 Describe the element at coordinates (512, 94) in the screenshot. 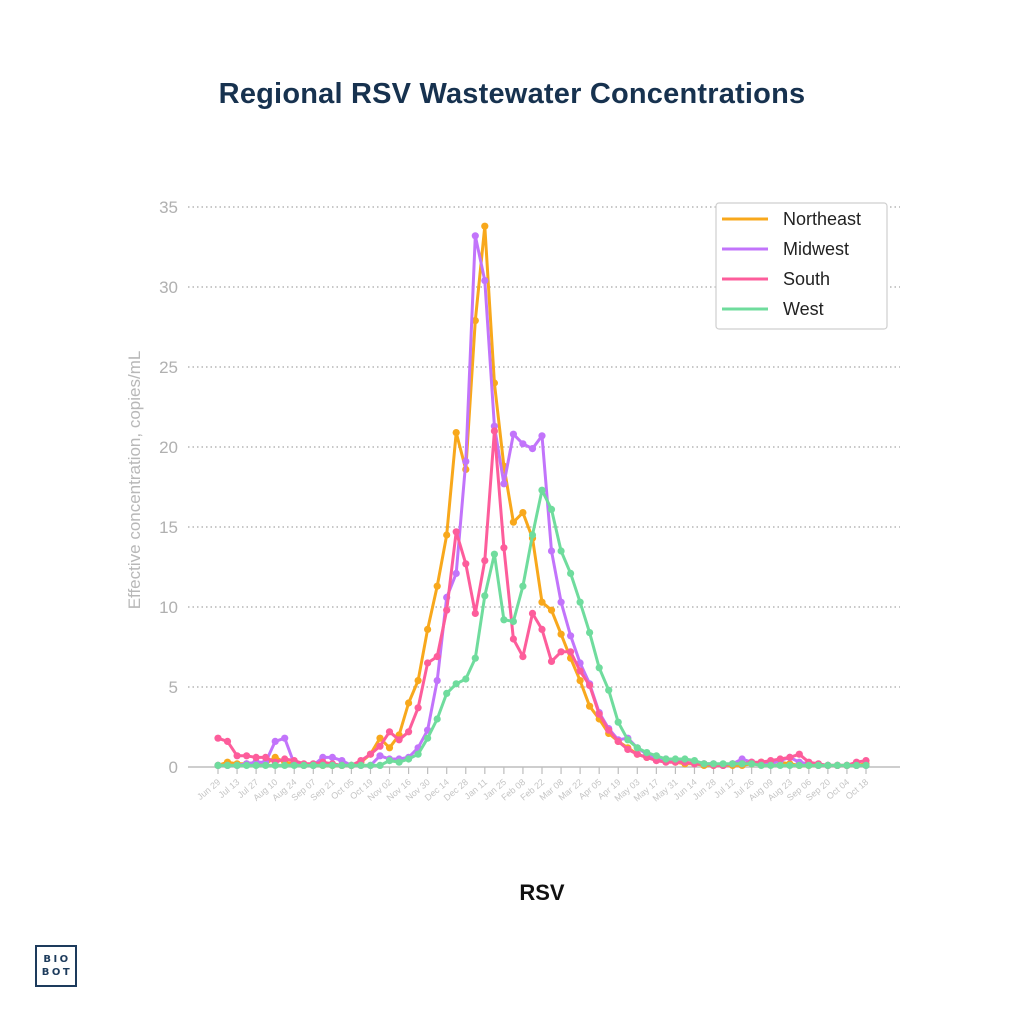

I see `chart-title: Regional RSV Wastewater Concentrations` at that location.